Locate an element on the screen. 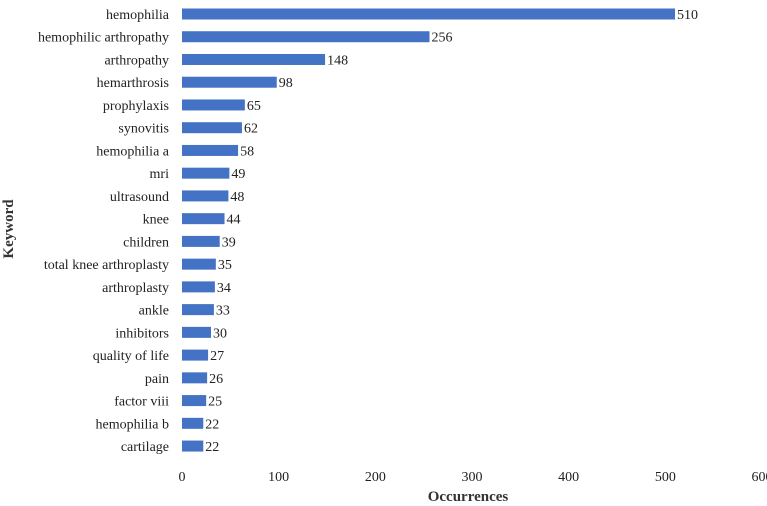 Image resolution: width=767 pixels, height=506 pixels. data-label-18: 22 is located at coordinates (212, 424).